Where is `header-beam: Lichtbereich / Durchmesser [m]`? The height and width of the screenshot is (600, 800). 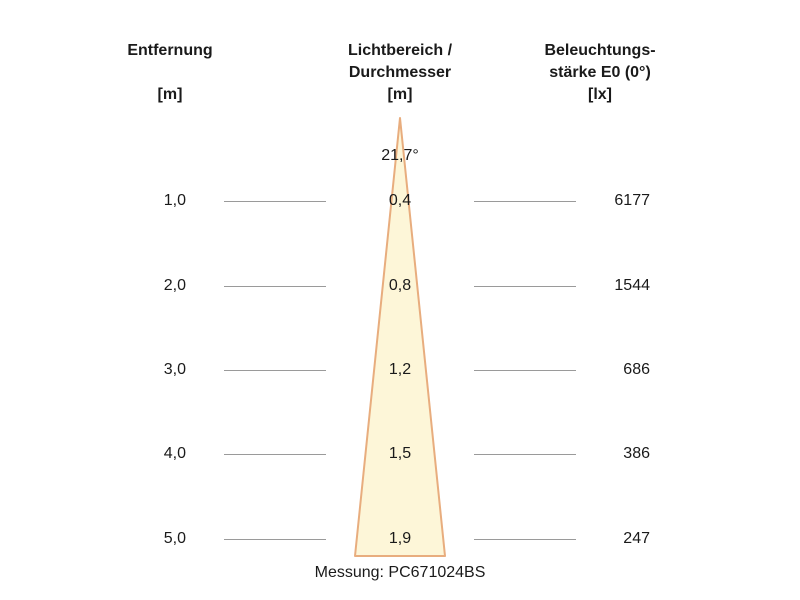 header-beam: Lichtbereich / Durchmesser [m] is located at coordinates (400, 73).